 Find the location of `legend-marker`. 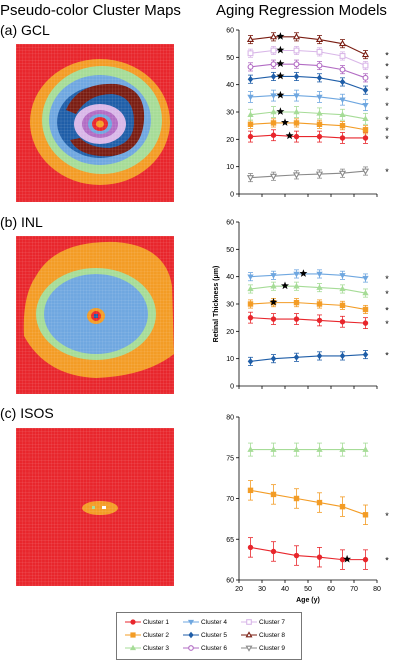

legend-marker is located at coordinates (249, 634).